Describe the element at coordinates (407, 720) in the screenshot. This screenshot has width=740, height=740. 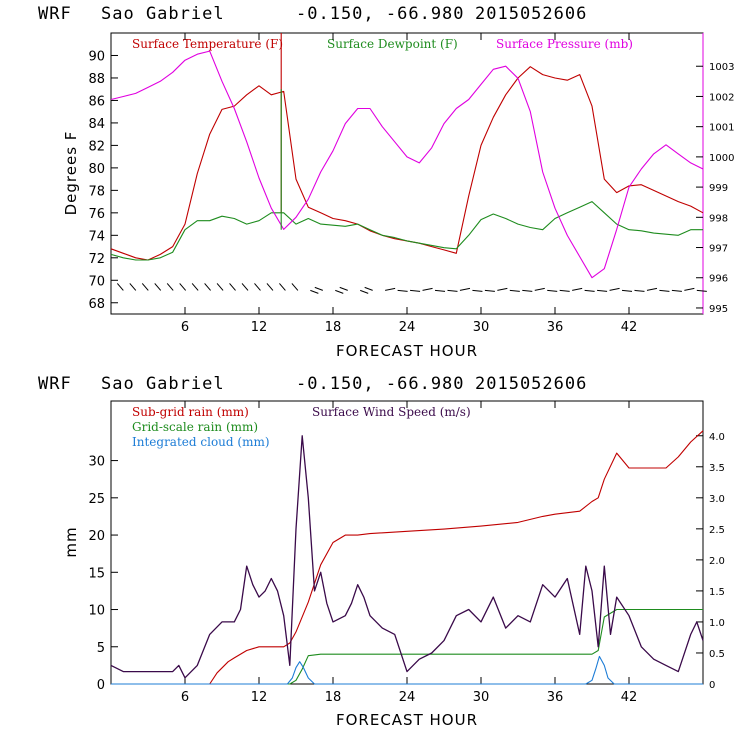
I see `bottom-x-axis-label: FORECAST HOUR` at that location.